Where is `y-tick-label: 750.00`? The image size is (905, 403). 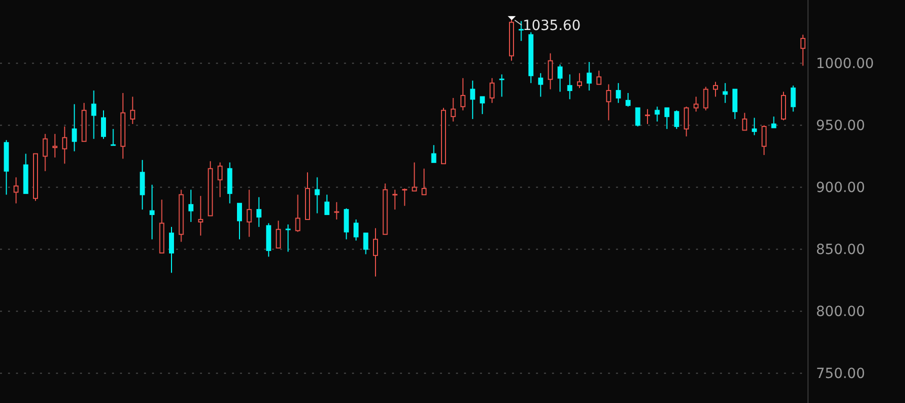
y-tick-label: 750.00 is located at coordinates (840, 374).